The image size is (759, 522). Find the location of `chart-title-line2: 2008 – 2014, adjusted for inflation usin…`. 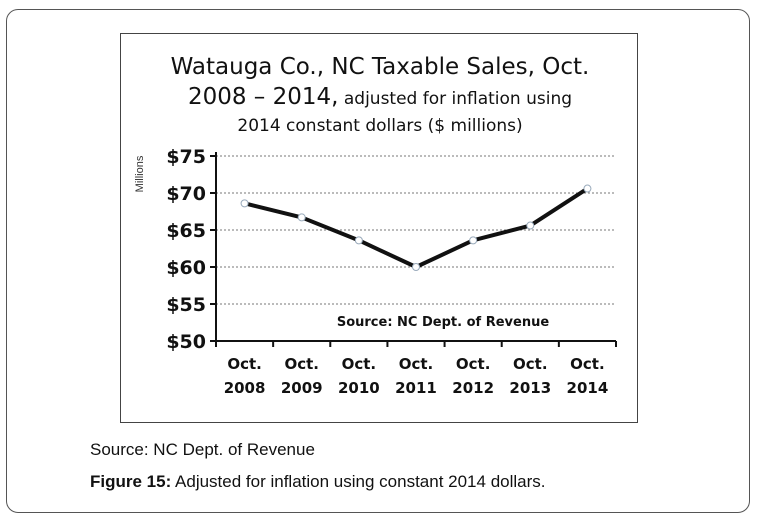

chart-title-line2: 2008 – 2014, adjusted for inflation usin… is located at coordinates (380, 97).